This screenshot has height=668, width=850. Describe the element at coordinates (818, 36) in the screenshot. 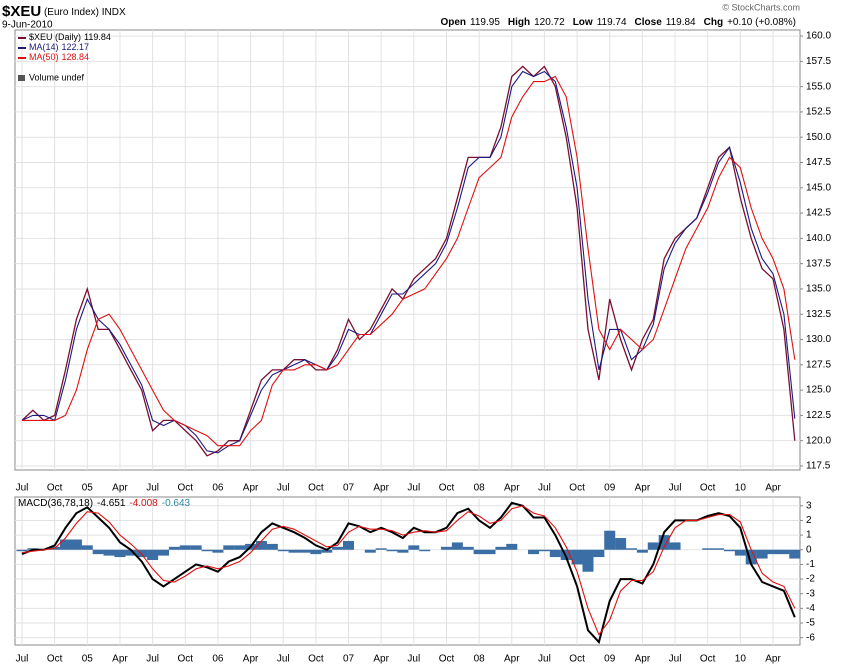

I see `y-tick-label: 160.0` at that location.